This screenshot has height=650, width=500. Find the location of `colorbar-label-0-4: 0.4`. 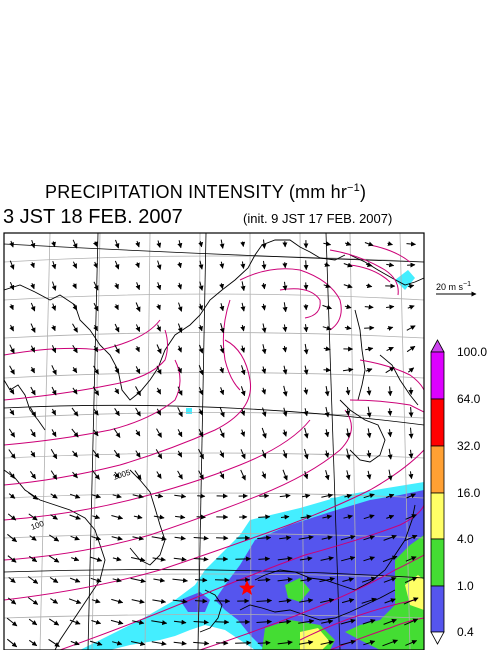

colorbar-label-0-4: 0.4 is located at coordinates (465, 632).